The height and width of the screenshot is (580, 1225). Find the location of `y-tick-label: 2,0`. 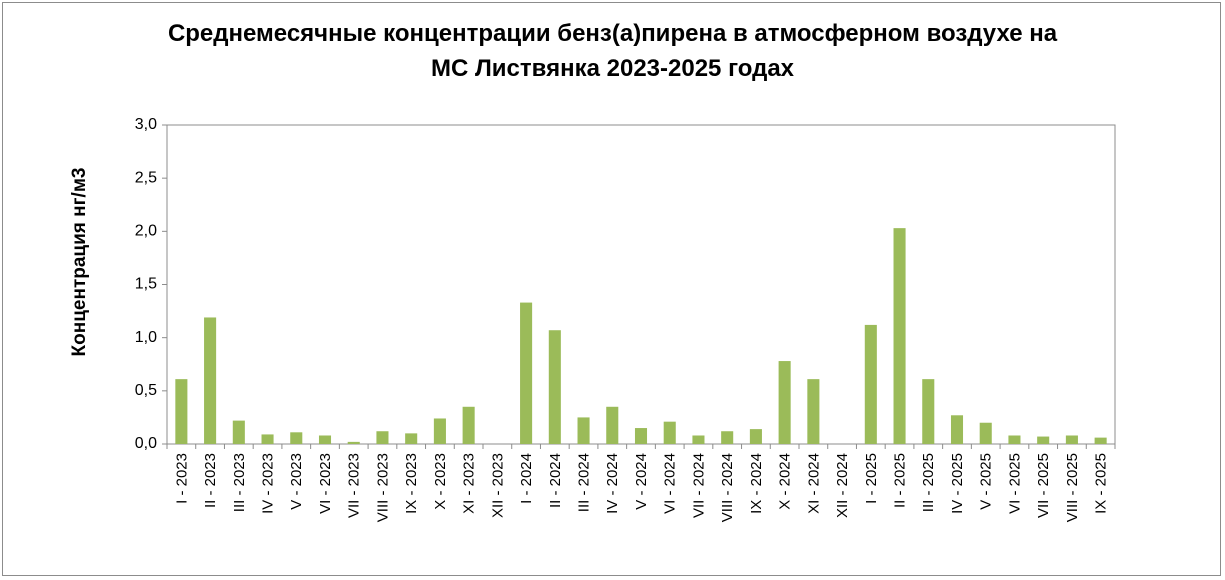

y-tick-label: 2,0 is located at coordinates (146, 231).